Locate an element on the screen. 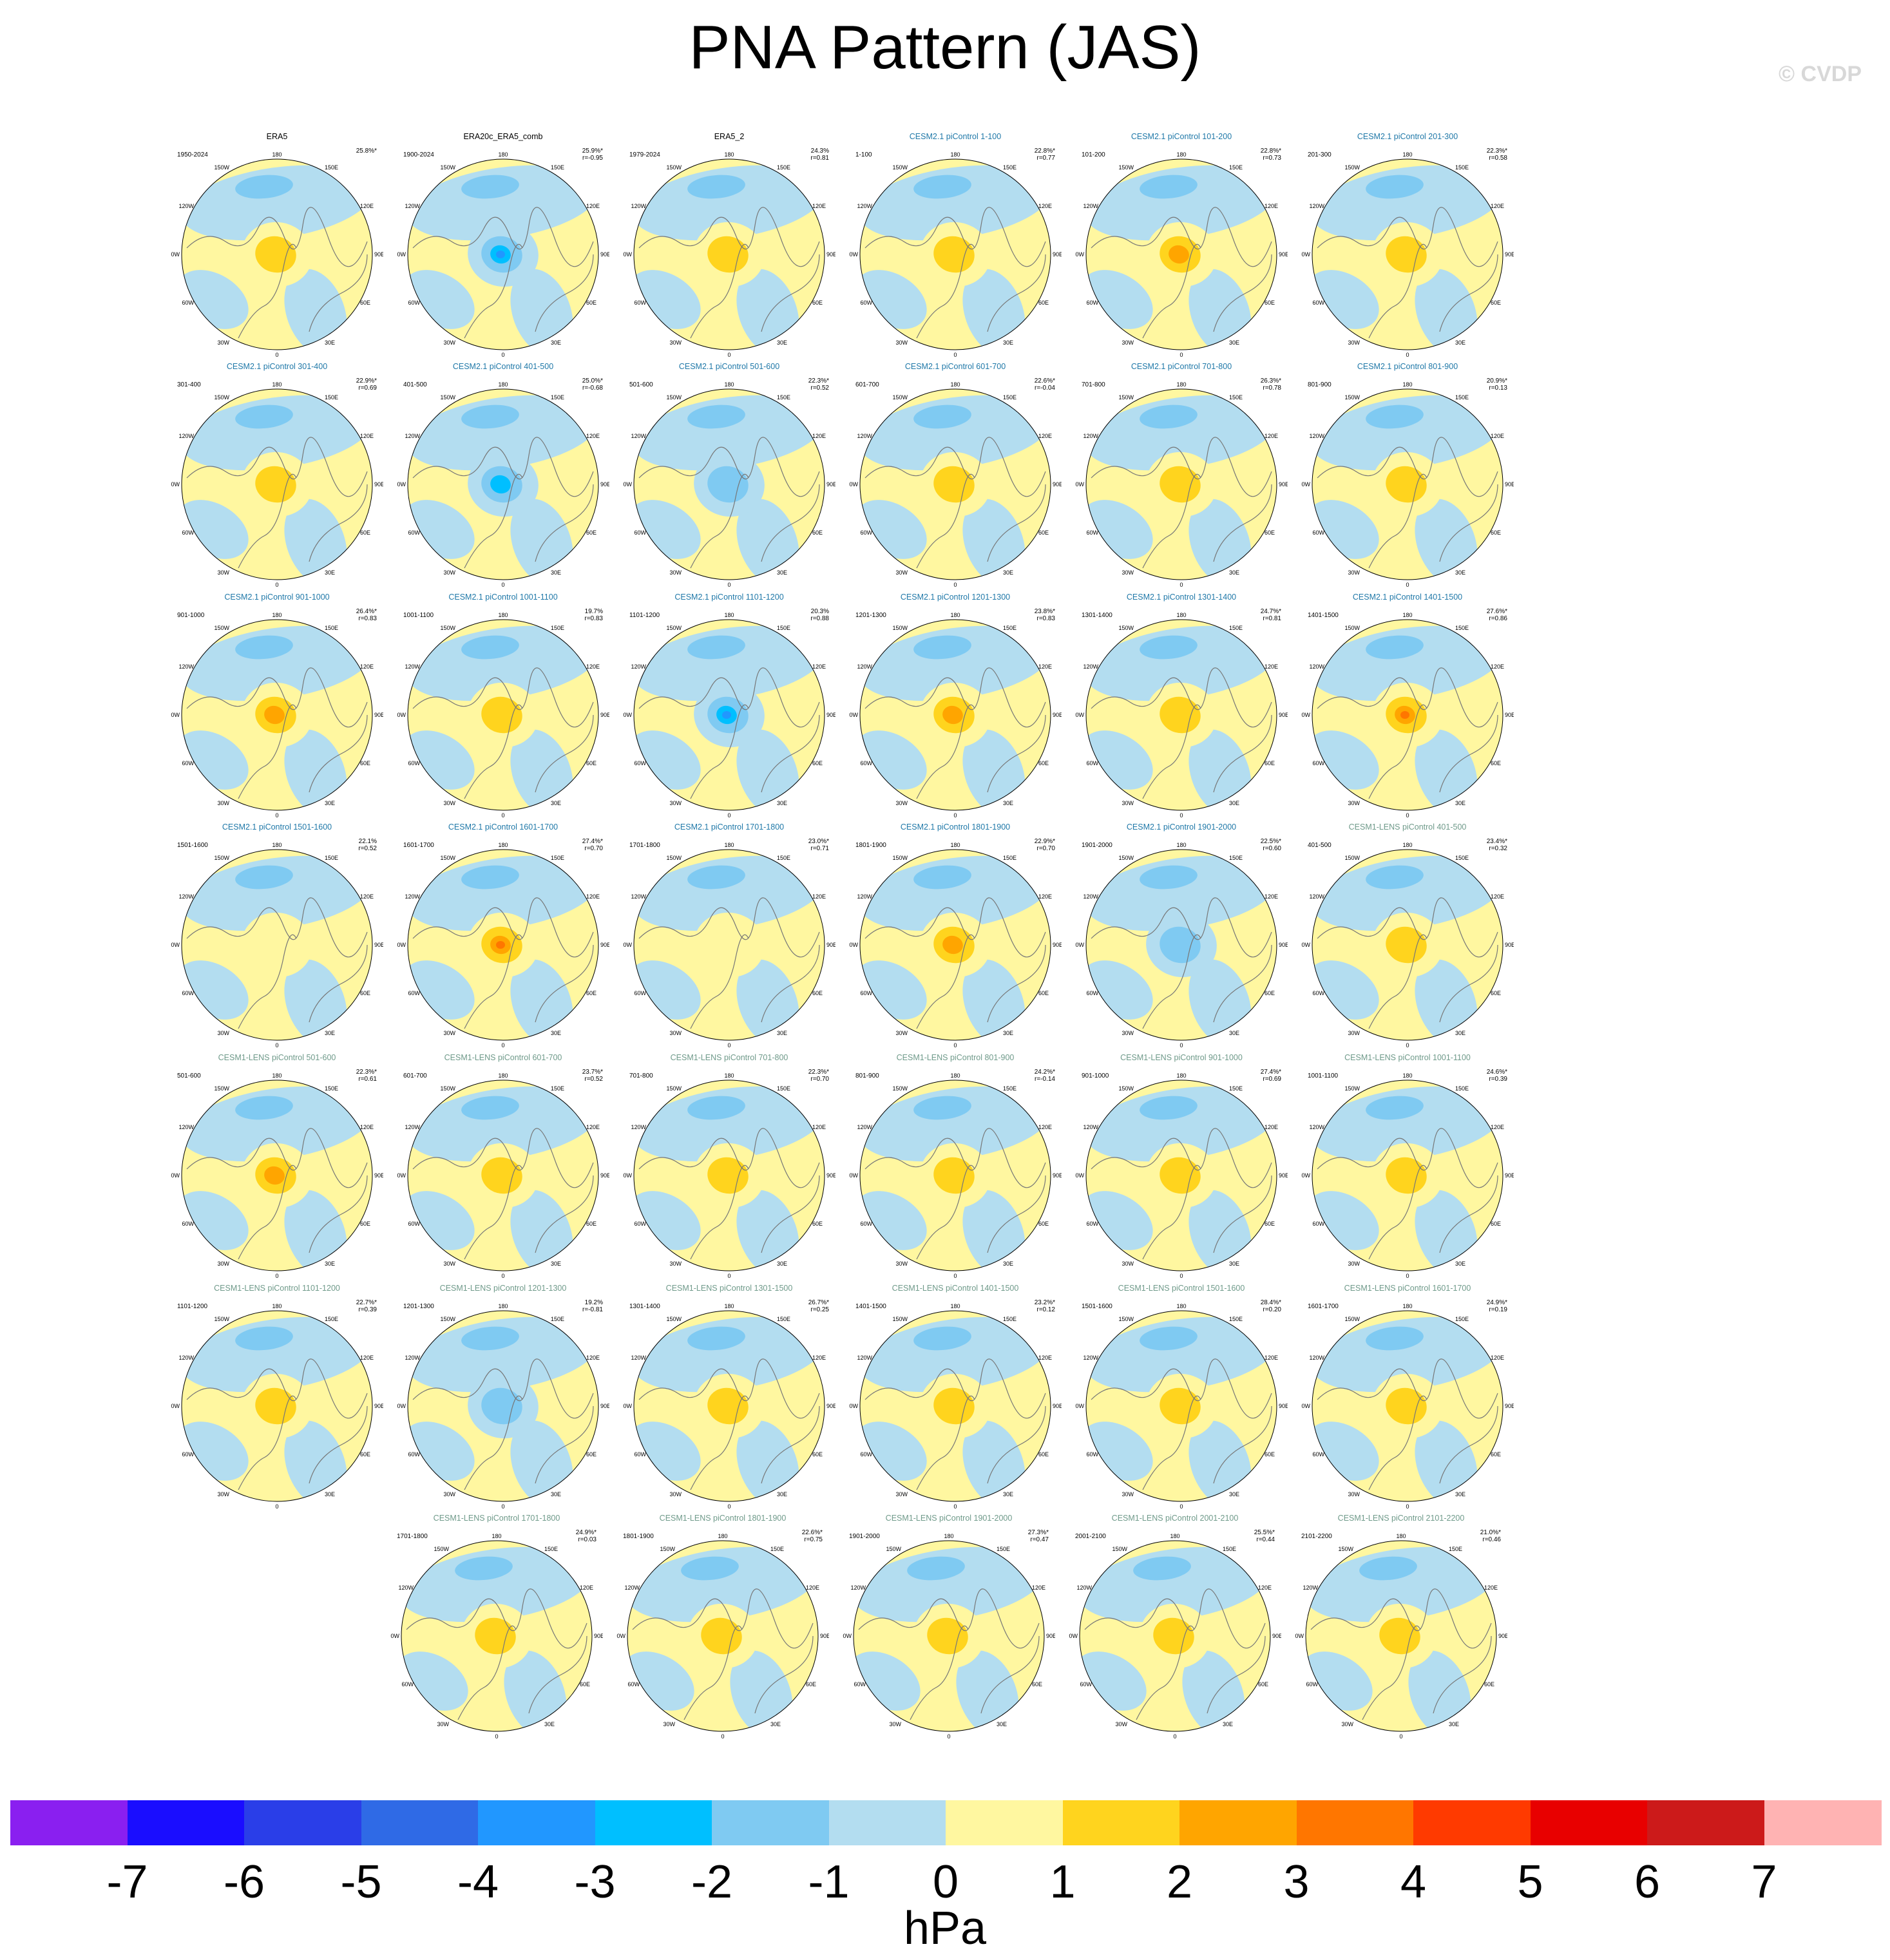 This screenshot has width=1890, height=1960. panel-period: 101-200 is located at coordinates (1093, 154).